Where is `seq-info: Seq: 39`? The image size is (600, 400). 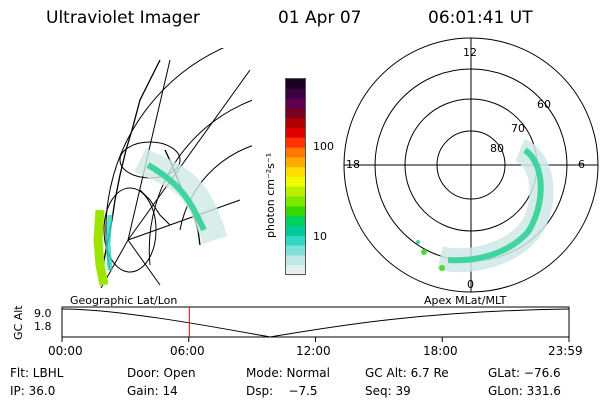 seq-info: Seq: 39 is located at coordinates (388, 391).